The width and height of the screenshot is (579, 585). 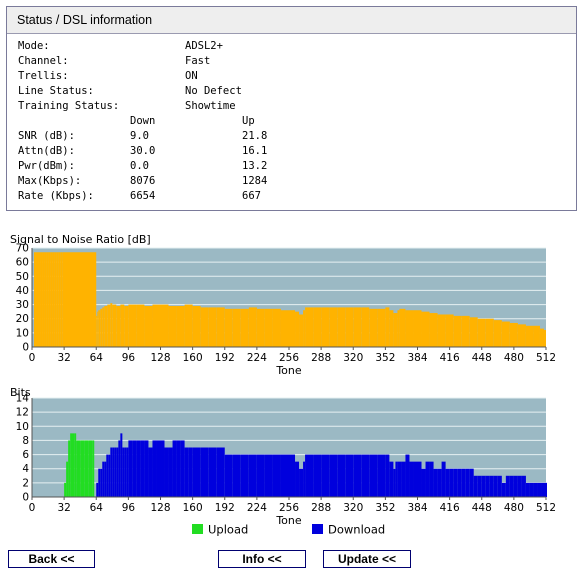 What do you see at coordinates (482, 358) in the screenshot?
I see `x-tick-label: 448` at bounding box center [482, 358].